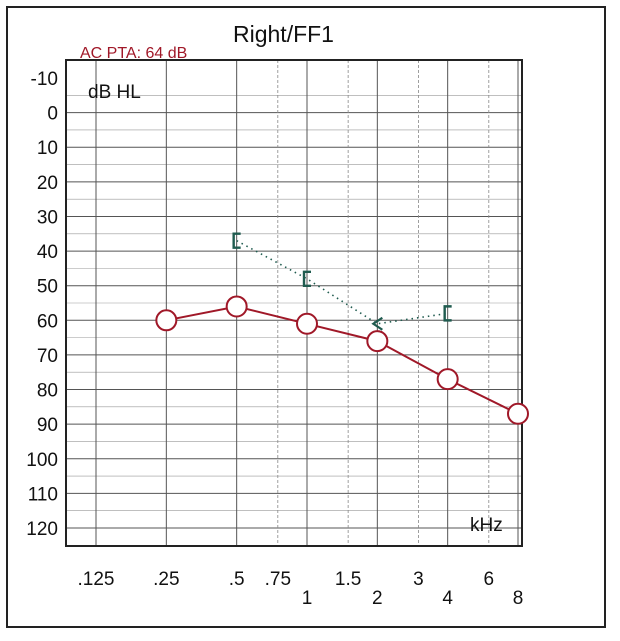 Image resolution: width=620 pixels, height=641 pixels. I want to click on y-tick-label: 50, so click(47, 287).